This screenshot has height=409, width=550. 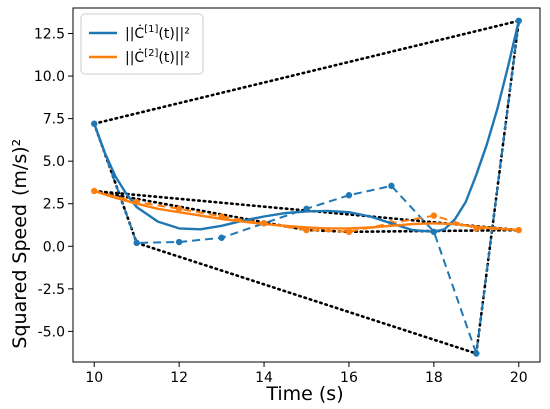 I want to click on y-axis-label-text: Squared Speed, so click(x=20, y=276).